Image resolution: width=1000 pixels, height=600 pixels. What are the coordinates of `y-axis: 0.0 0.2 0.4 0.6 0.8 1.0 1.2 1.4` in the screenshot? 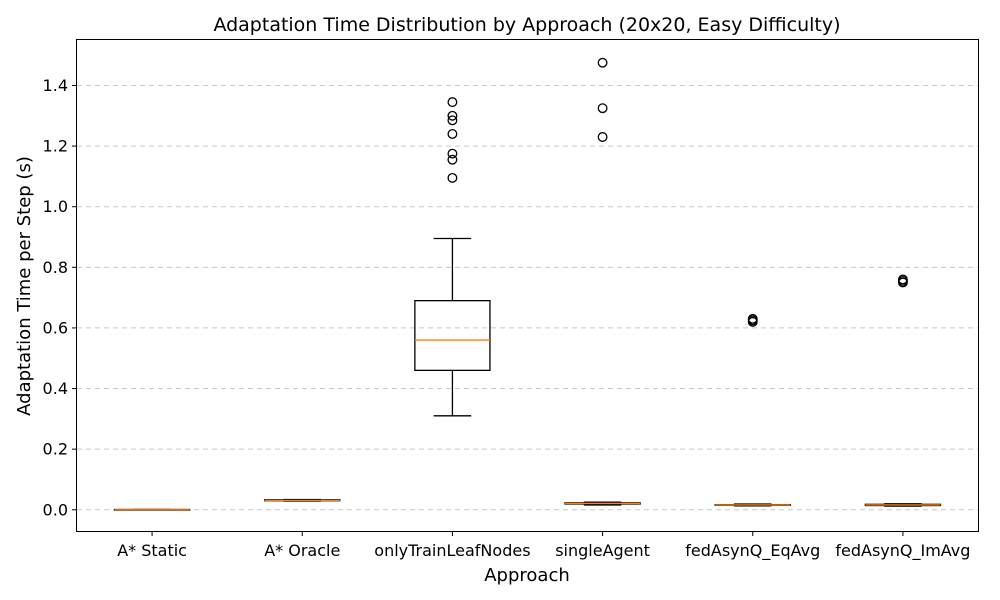 It's located at (60, 297).